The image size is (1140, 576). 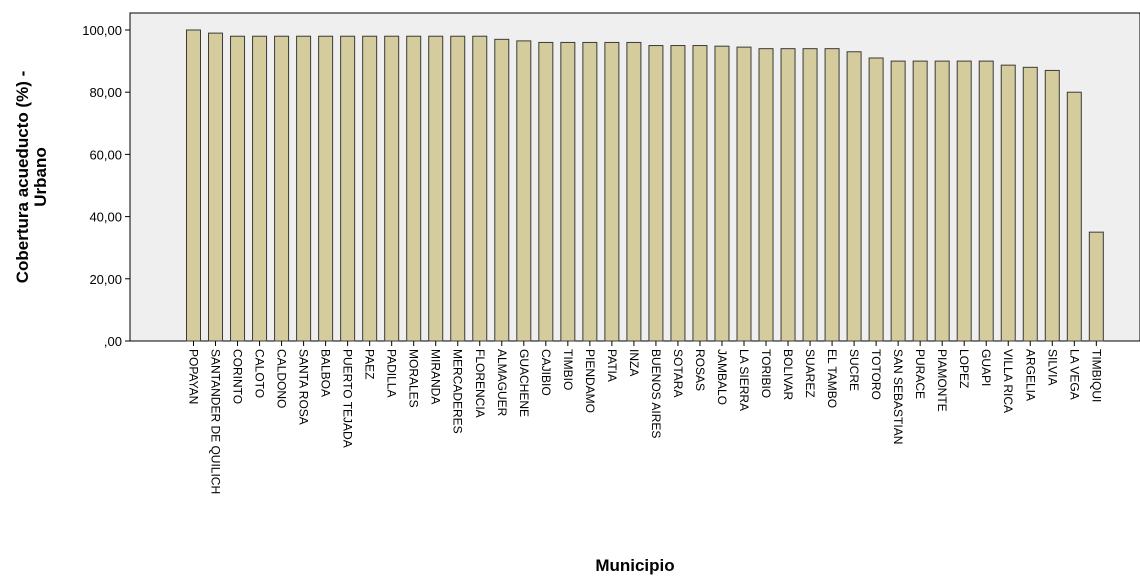 What do you see at coordinates (436, 376) in the screenshot?
I see `x-category-label: MIRANDA` at bounding box center [436, 376].